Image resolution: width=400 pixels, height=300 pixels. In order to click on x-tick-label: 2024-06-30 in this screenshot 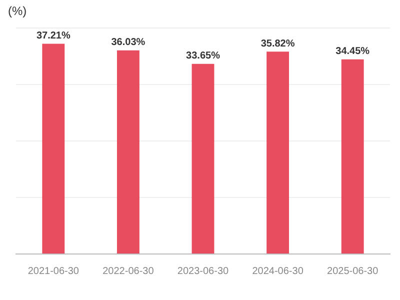, I will do `click(278, 271)`.